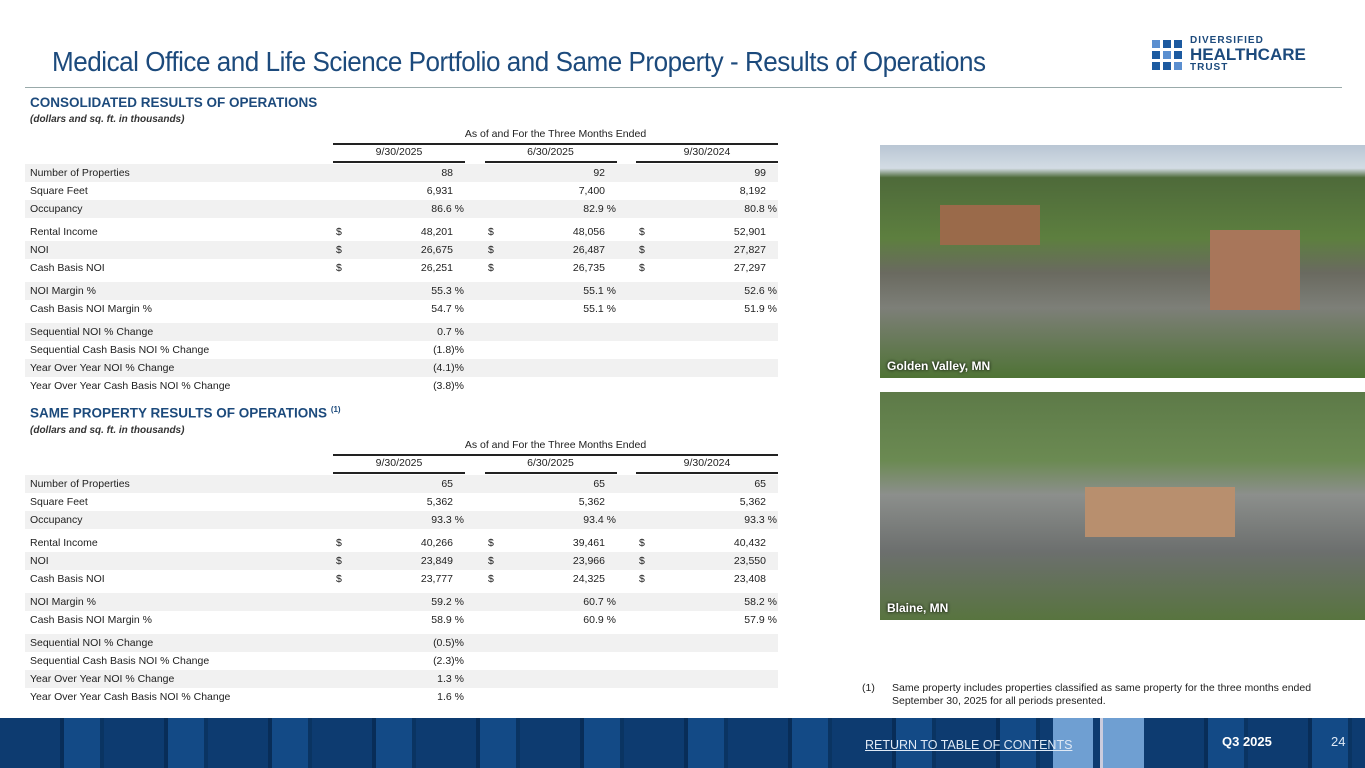 The image size is (1365, 768). What do you see at coordinates (682, 743) in the screenshot?
I see `footer-bar` at bounding box center [682, 743].